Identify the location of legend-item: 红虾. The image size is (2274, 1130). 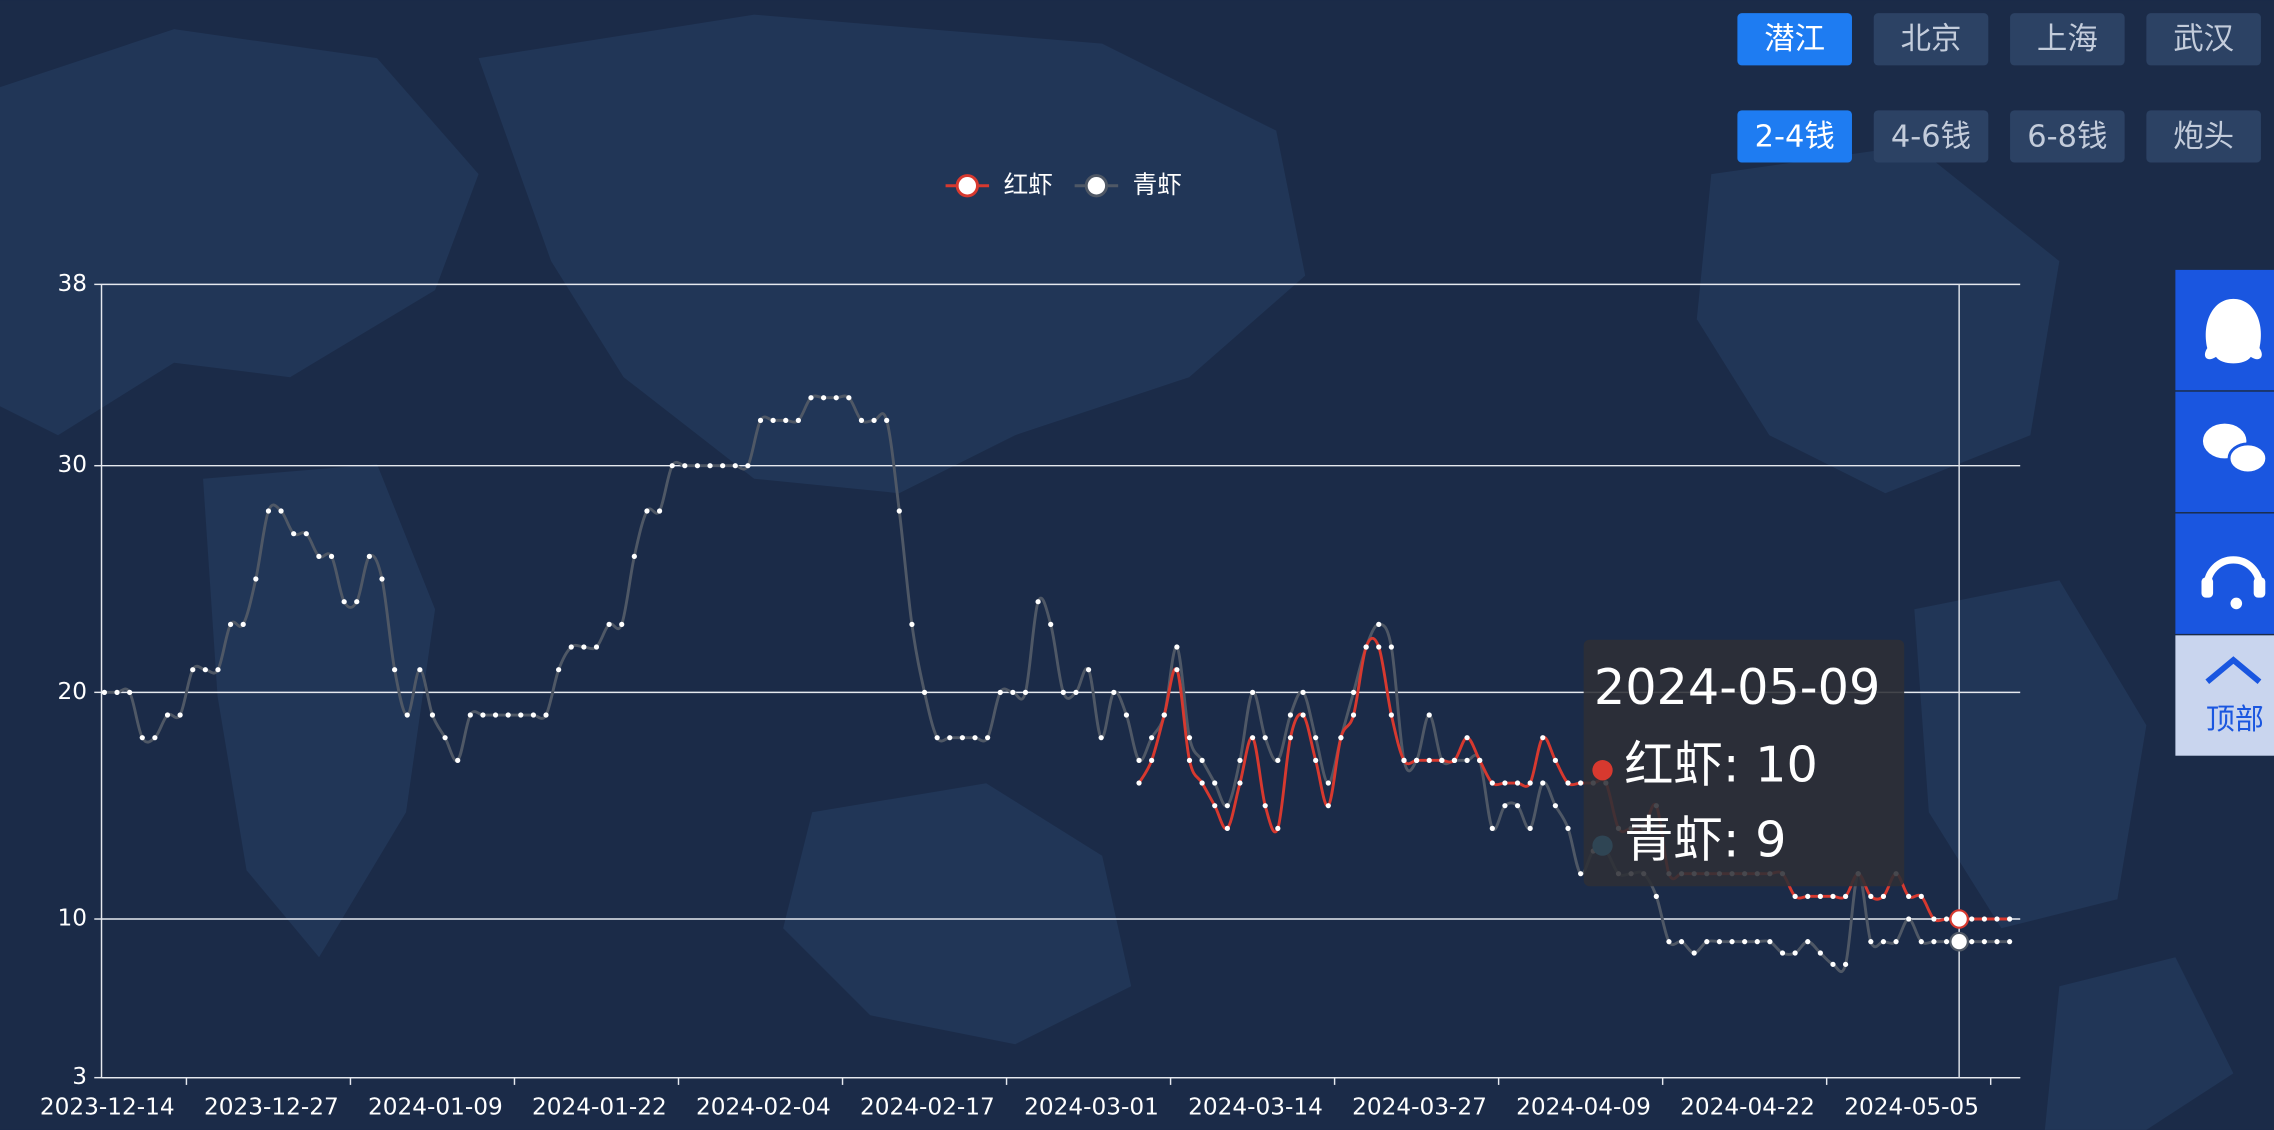
(999, 184).